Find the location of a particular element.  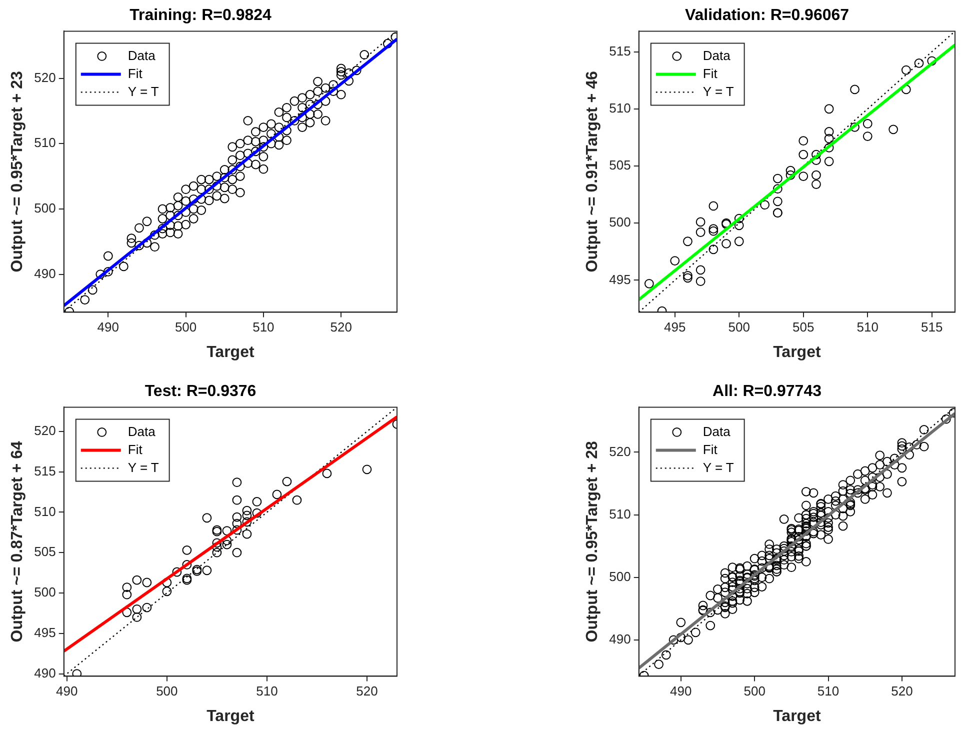

y-axis-title: Output ~= 0.95*Target + 23 is located at coordinates (17, 171).